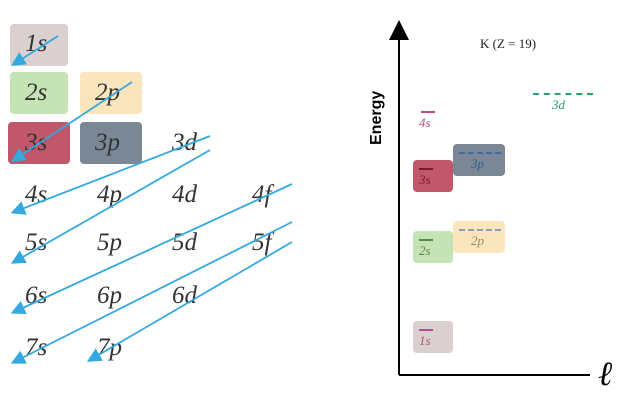 Image resolution: width=633 pixels, height=415 pixels. Describe the element at coordinates (36, 43) in the screenshot. I see `orbital-1s: 1s` at that location.